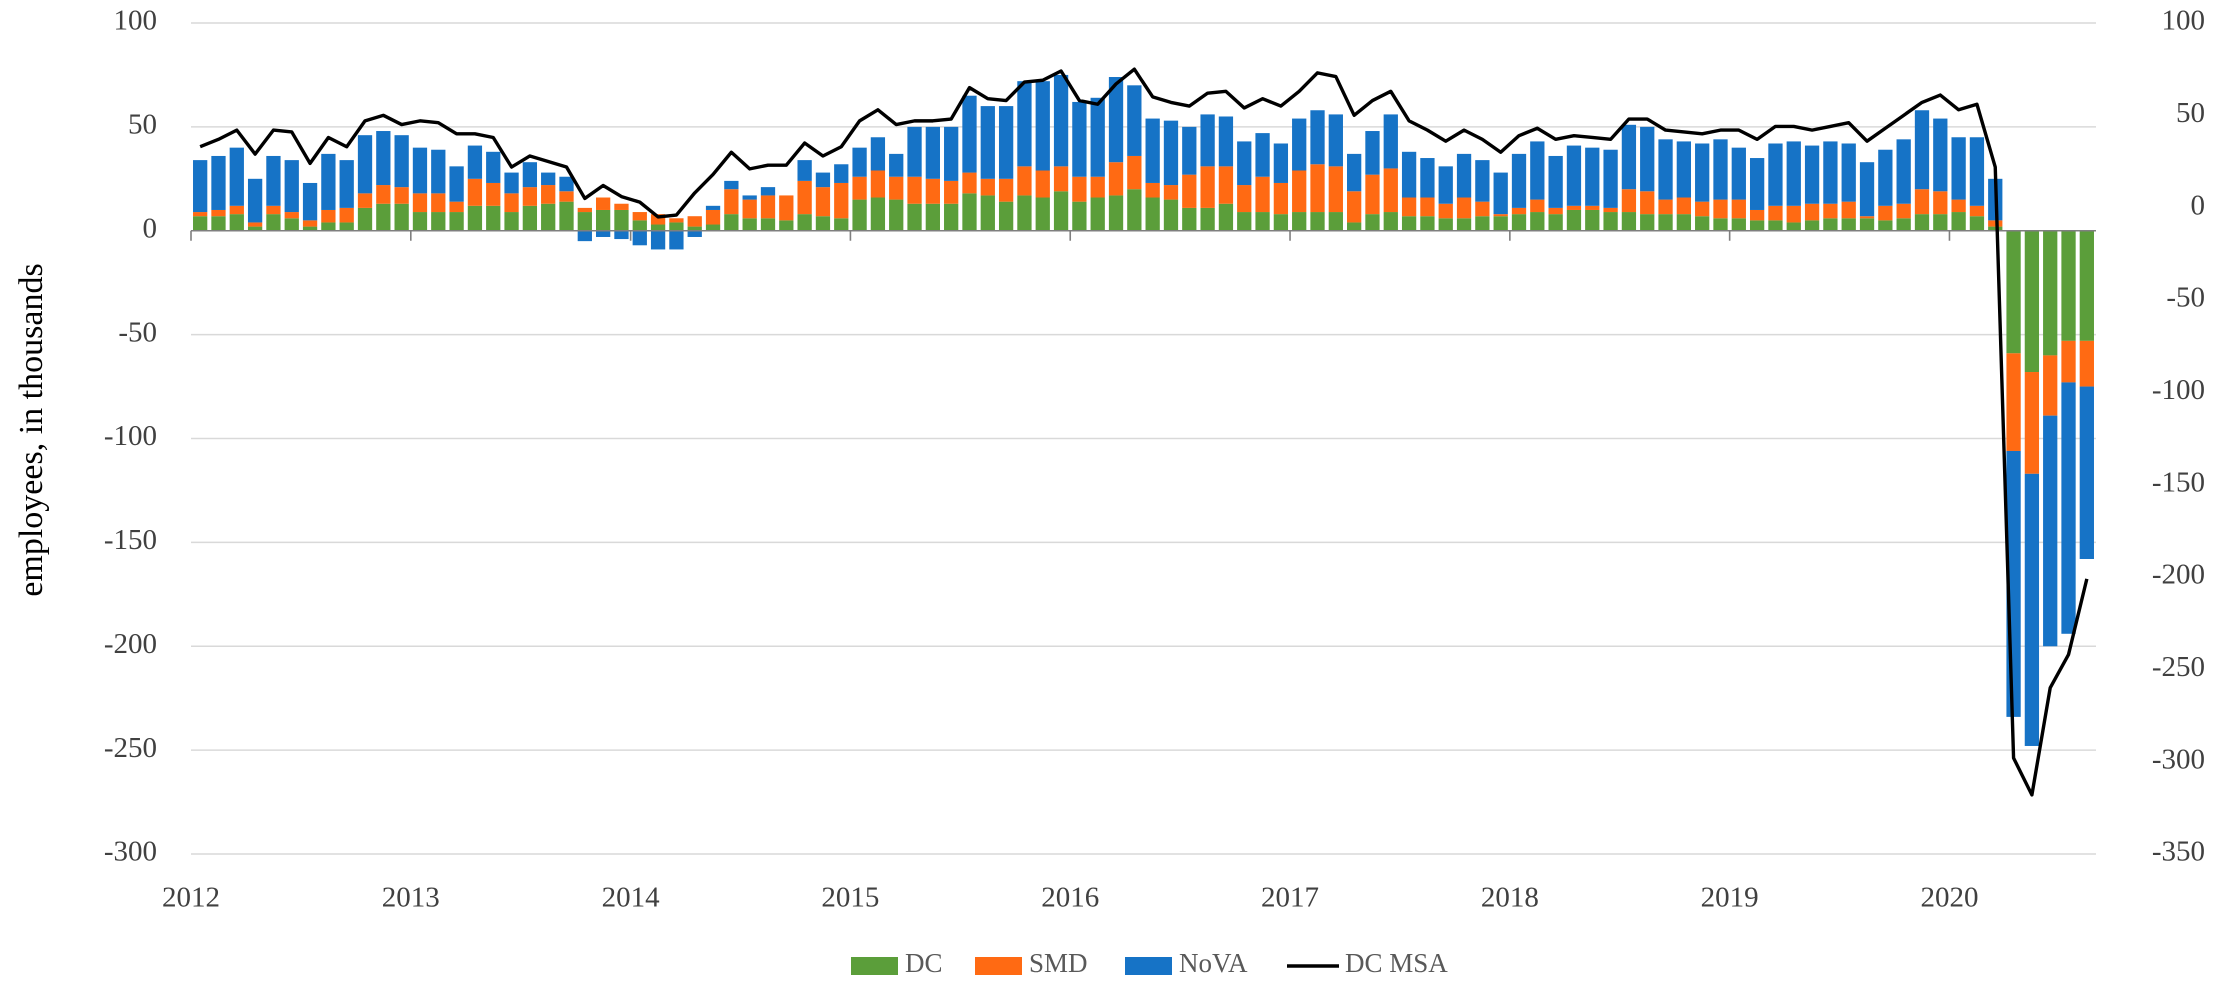  What do you see at coordinates (136, 21) in the screenshot?
I see `y-tick-label: 100` at bounding box center [136, 21].